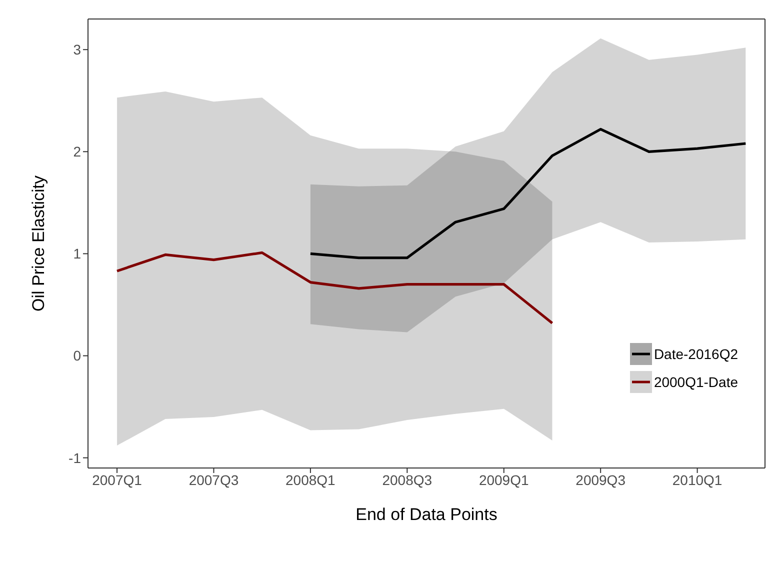 The image size is (771, 574). I want to click on x-tick-label: 2007Q1, so click(117, 480).